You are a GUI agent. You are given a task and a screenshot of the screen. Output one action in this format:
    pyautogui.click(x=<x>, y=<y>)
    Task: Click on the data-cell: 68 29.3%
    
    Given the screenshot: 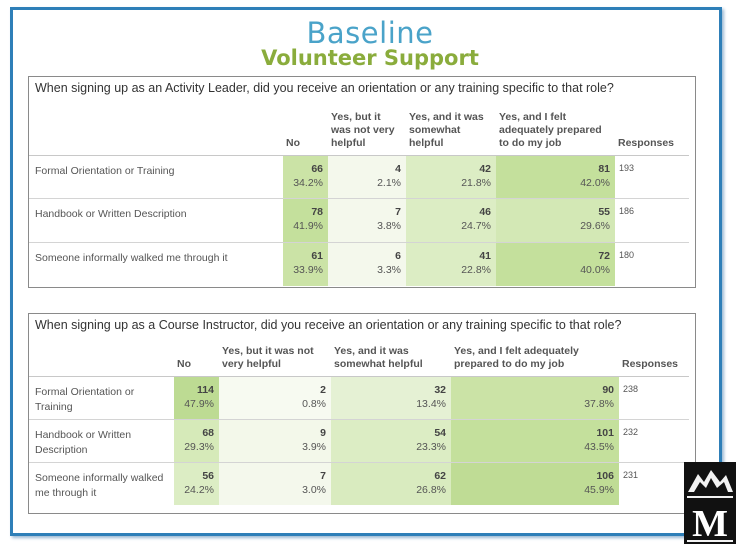 What is the action you would take?
    pyautogui.click(x=196, y=440)
    